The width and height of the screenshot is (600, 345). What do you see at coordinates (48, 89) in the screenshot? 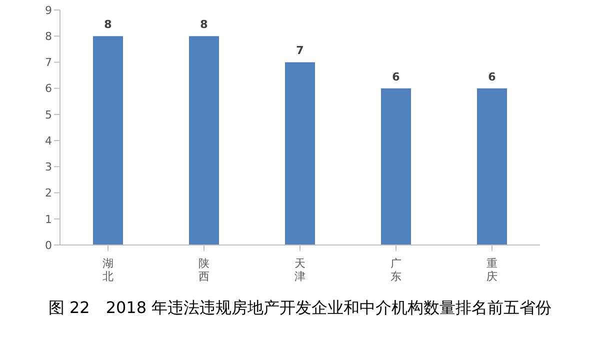
I see `y-tick-label: 6` at bounding box center [48, 89].